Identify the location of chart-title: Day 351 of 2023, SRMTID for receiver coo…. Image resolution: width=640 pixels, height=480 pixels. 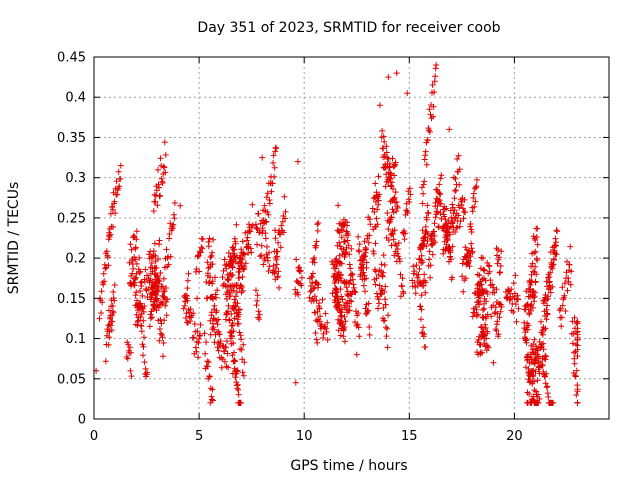
(348, 28).